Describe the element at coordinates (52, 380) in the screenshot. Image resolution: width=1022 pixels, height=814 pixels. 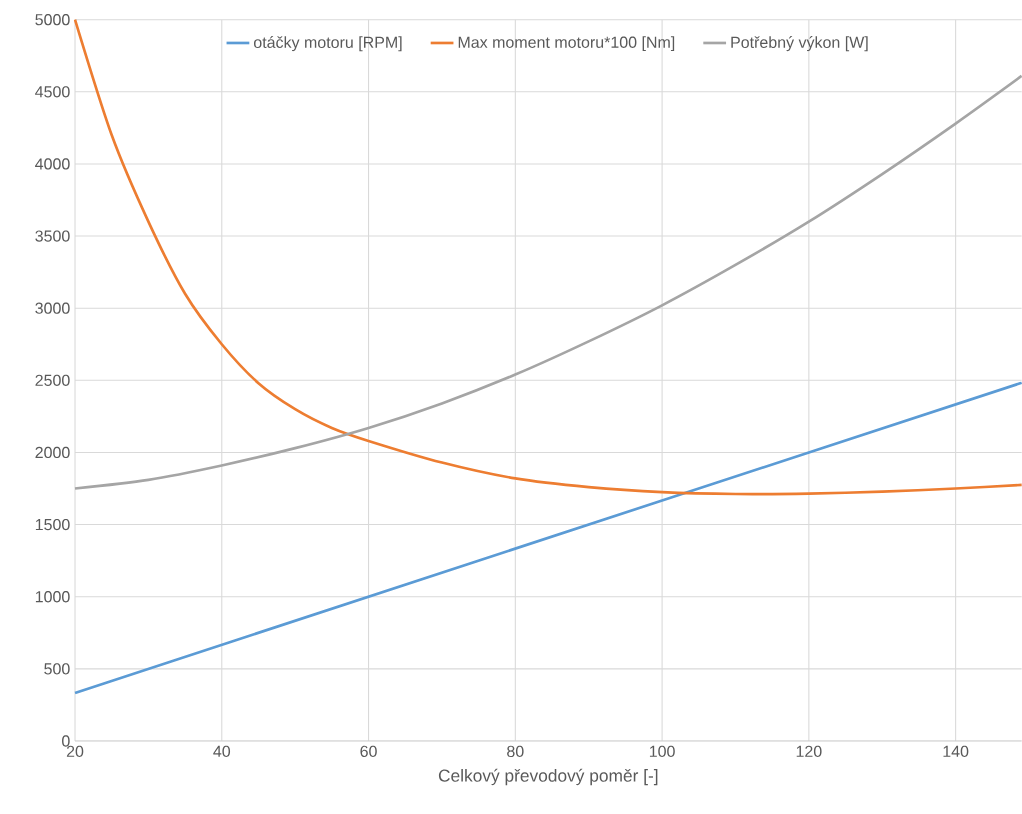
I see `y-tick-label: 2500` at that location.